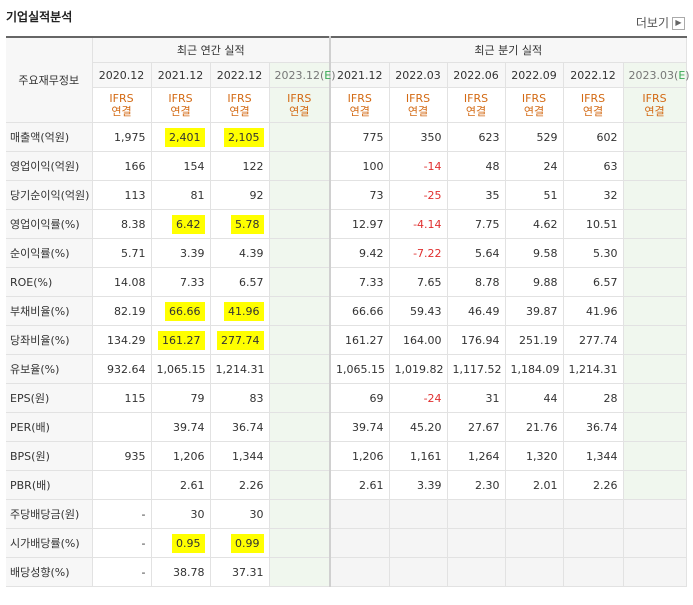  I want to click on table-cell: 1,264, so click(476, 456).